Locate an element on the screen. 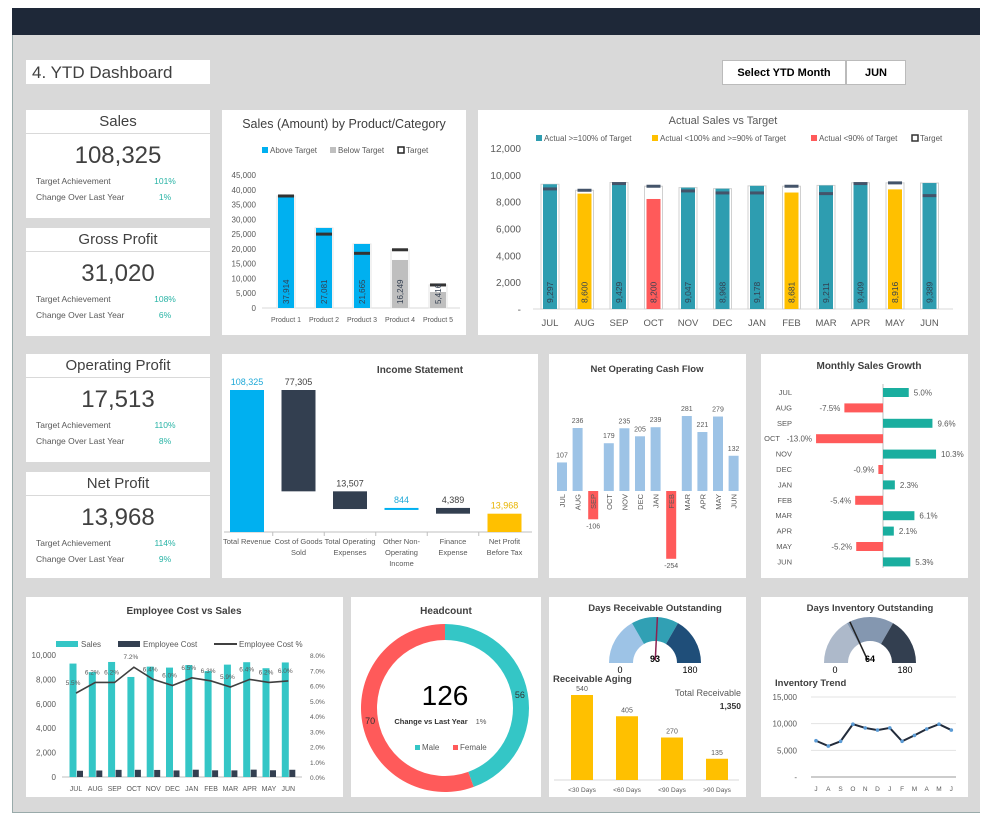 This screenshot has width=992, height=820. bar-value-label: 844 is located at coordinates (401, 500).